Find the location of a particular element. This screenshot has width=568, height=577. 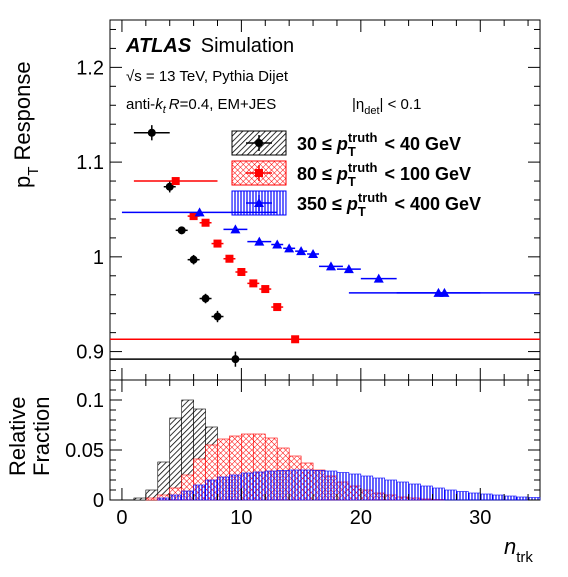

x-axis-label: ntrk is located at coordinates (518, 550).